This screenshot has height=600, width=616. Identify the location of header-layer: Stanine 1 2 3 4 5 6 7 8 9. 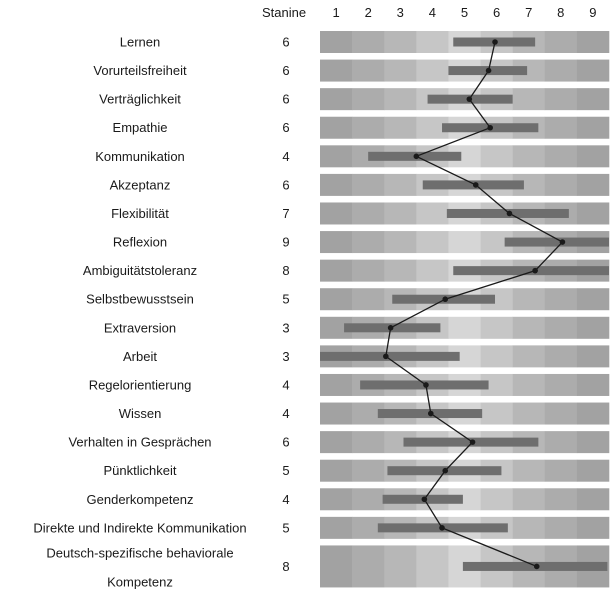
(429, 12).